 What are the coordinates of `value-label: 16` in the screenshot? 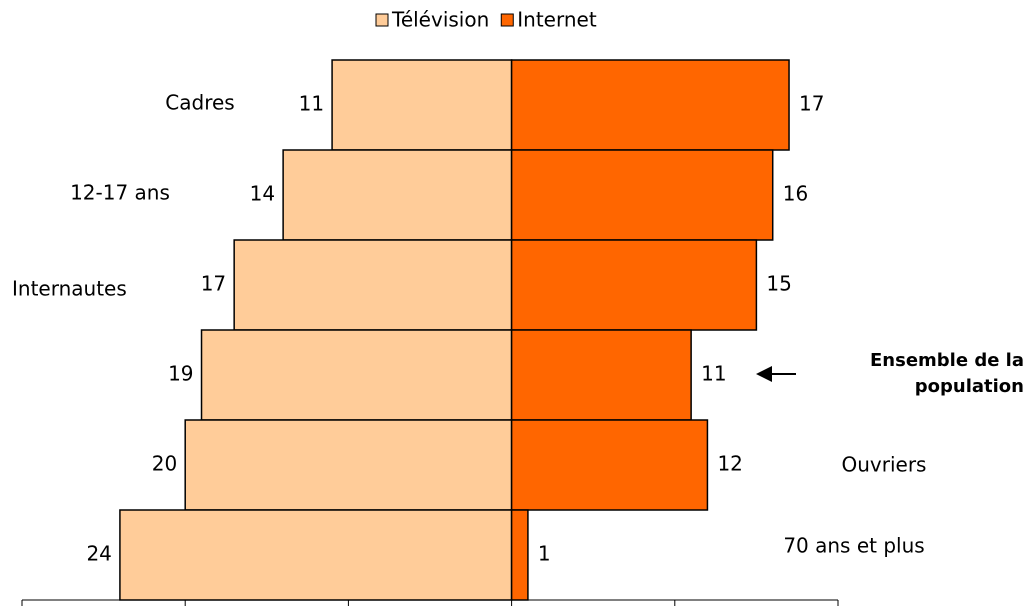 It's located at (795, 194).